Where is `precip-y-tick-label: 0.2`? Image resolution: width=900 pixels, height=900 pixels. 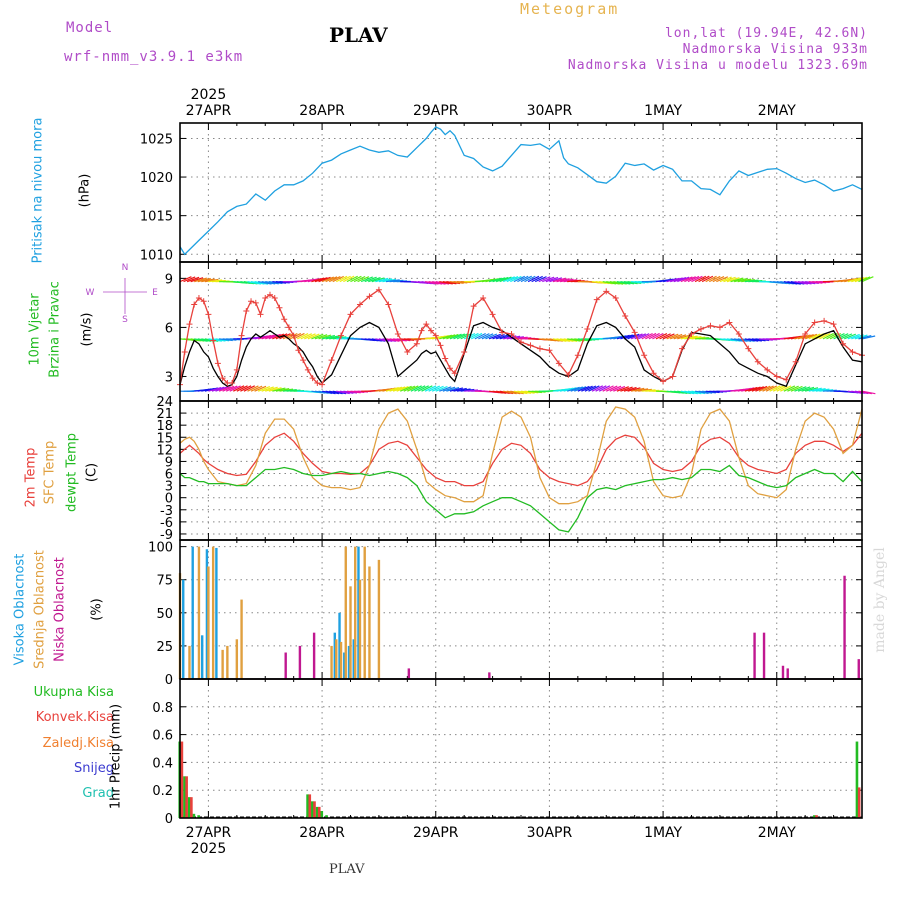 precip-y-tick-label: 0.2 is located at coordinates (162, 791).